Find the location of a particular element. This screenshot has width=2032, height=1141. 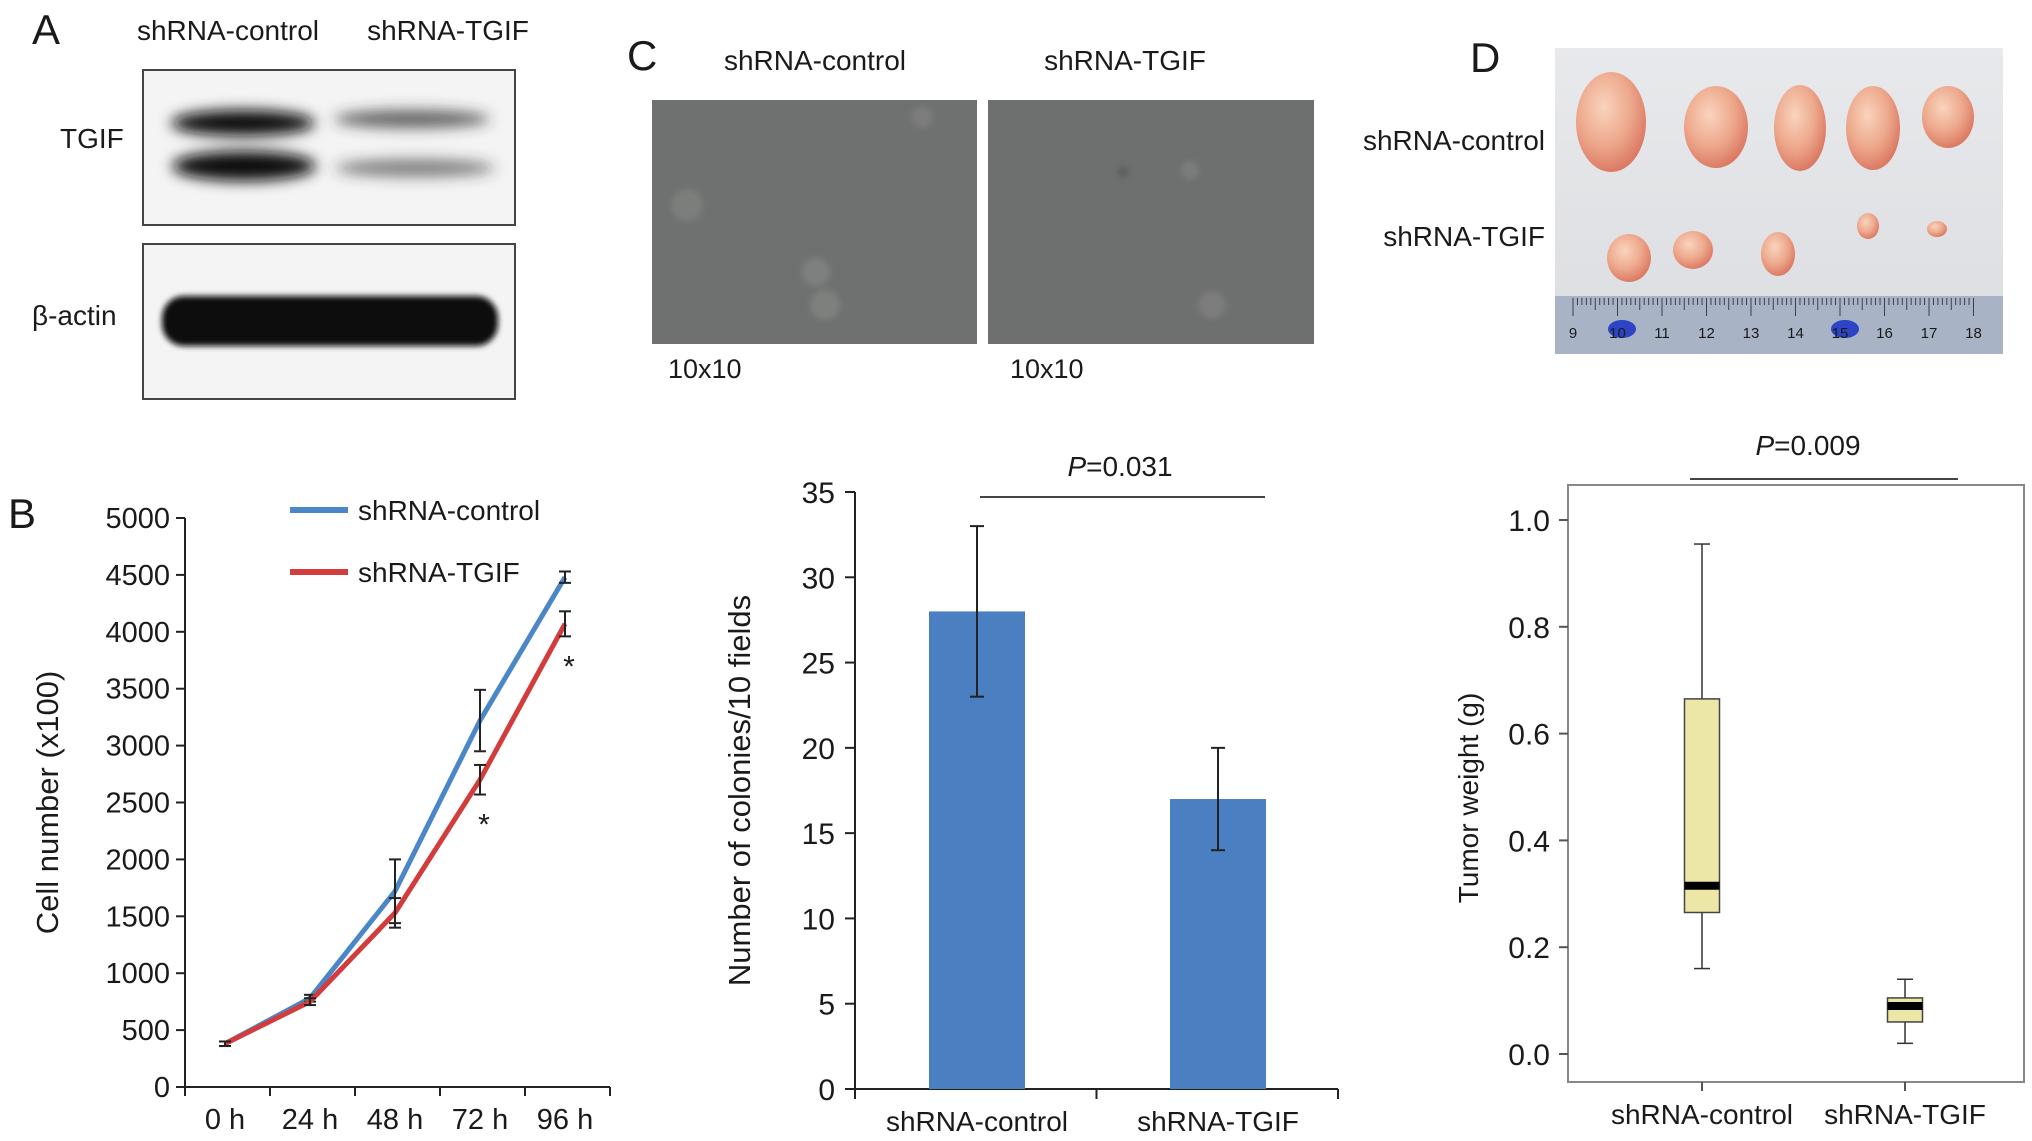

y-tick-label: 35 is located at coordinates (818, 493).